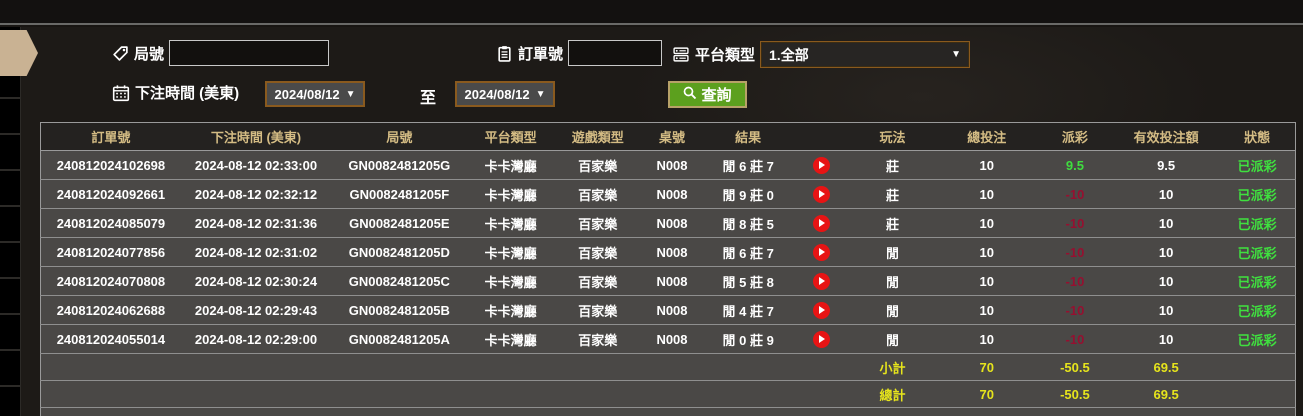 Image resolution: width=1303 pixels, height=416 pixels. What do you see at coordinates (428, 98) in the screenshot?
I see `date-range-to-label: 至` at bounding box center [428, 98].